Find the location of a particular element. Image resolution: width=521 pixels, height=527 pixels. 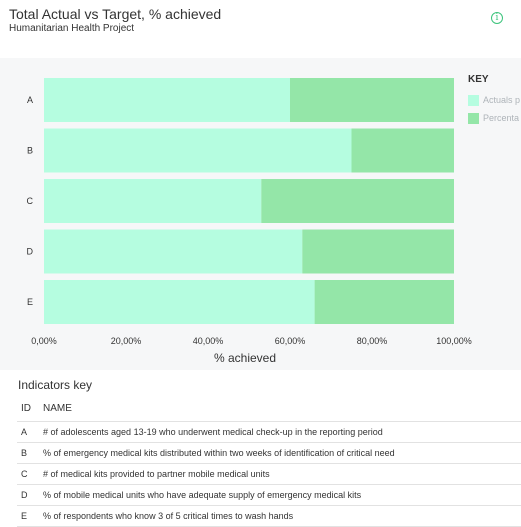

y-tick-label: E is located at coordinates (30, 302).